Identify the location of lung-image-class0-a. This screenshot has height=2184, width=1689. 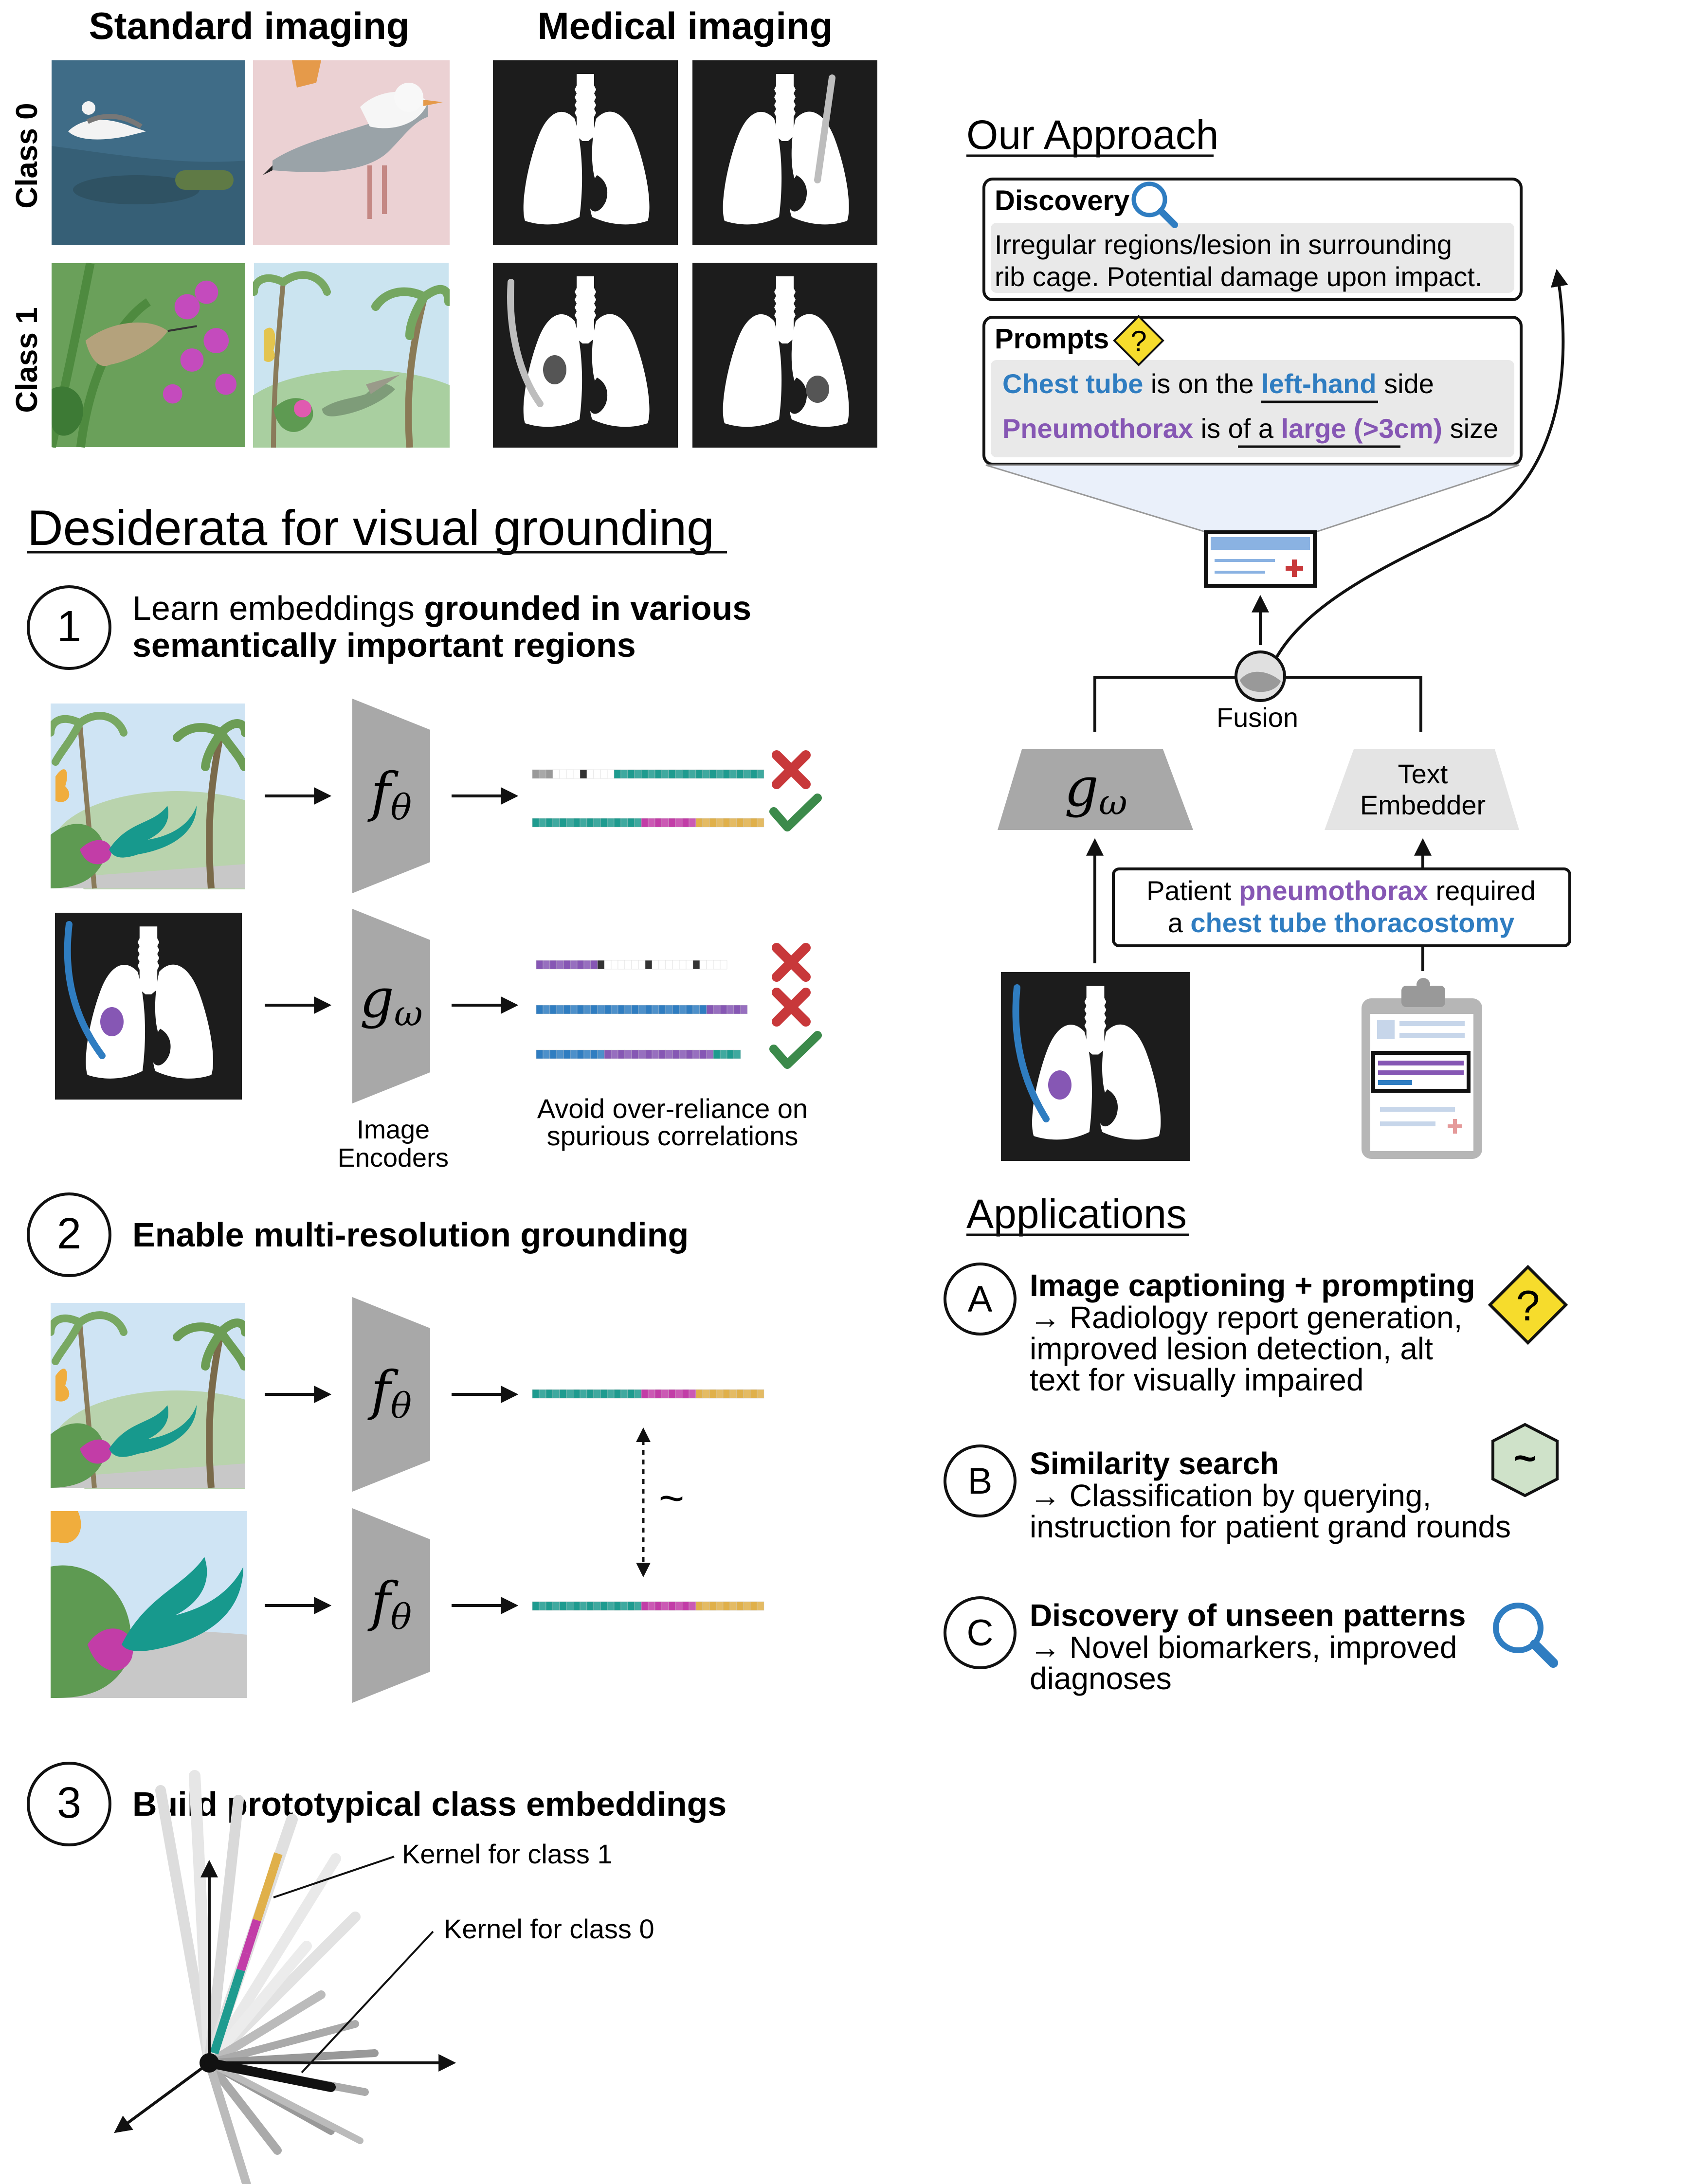
(585, 152).